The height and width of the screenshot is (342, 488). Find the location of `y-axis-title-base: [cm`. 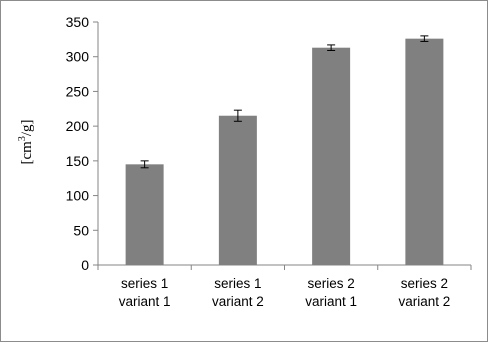

y-axis-title-base: [cm is located at coordinates (27, 153).